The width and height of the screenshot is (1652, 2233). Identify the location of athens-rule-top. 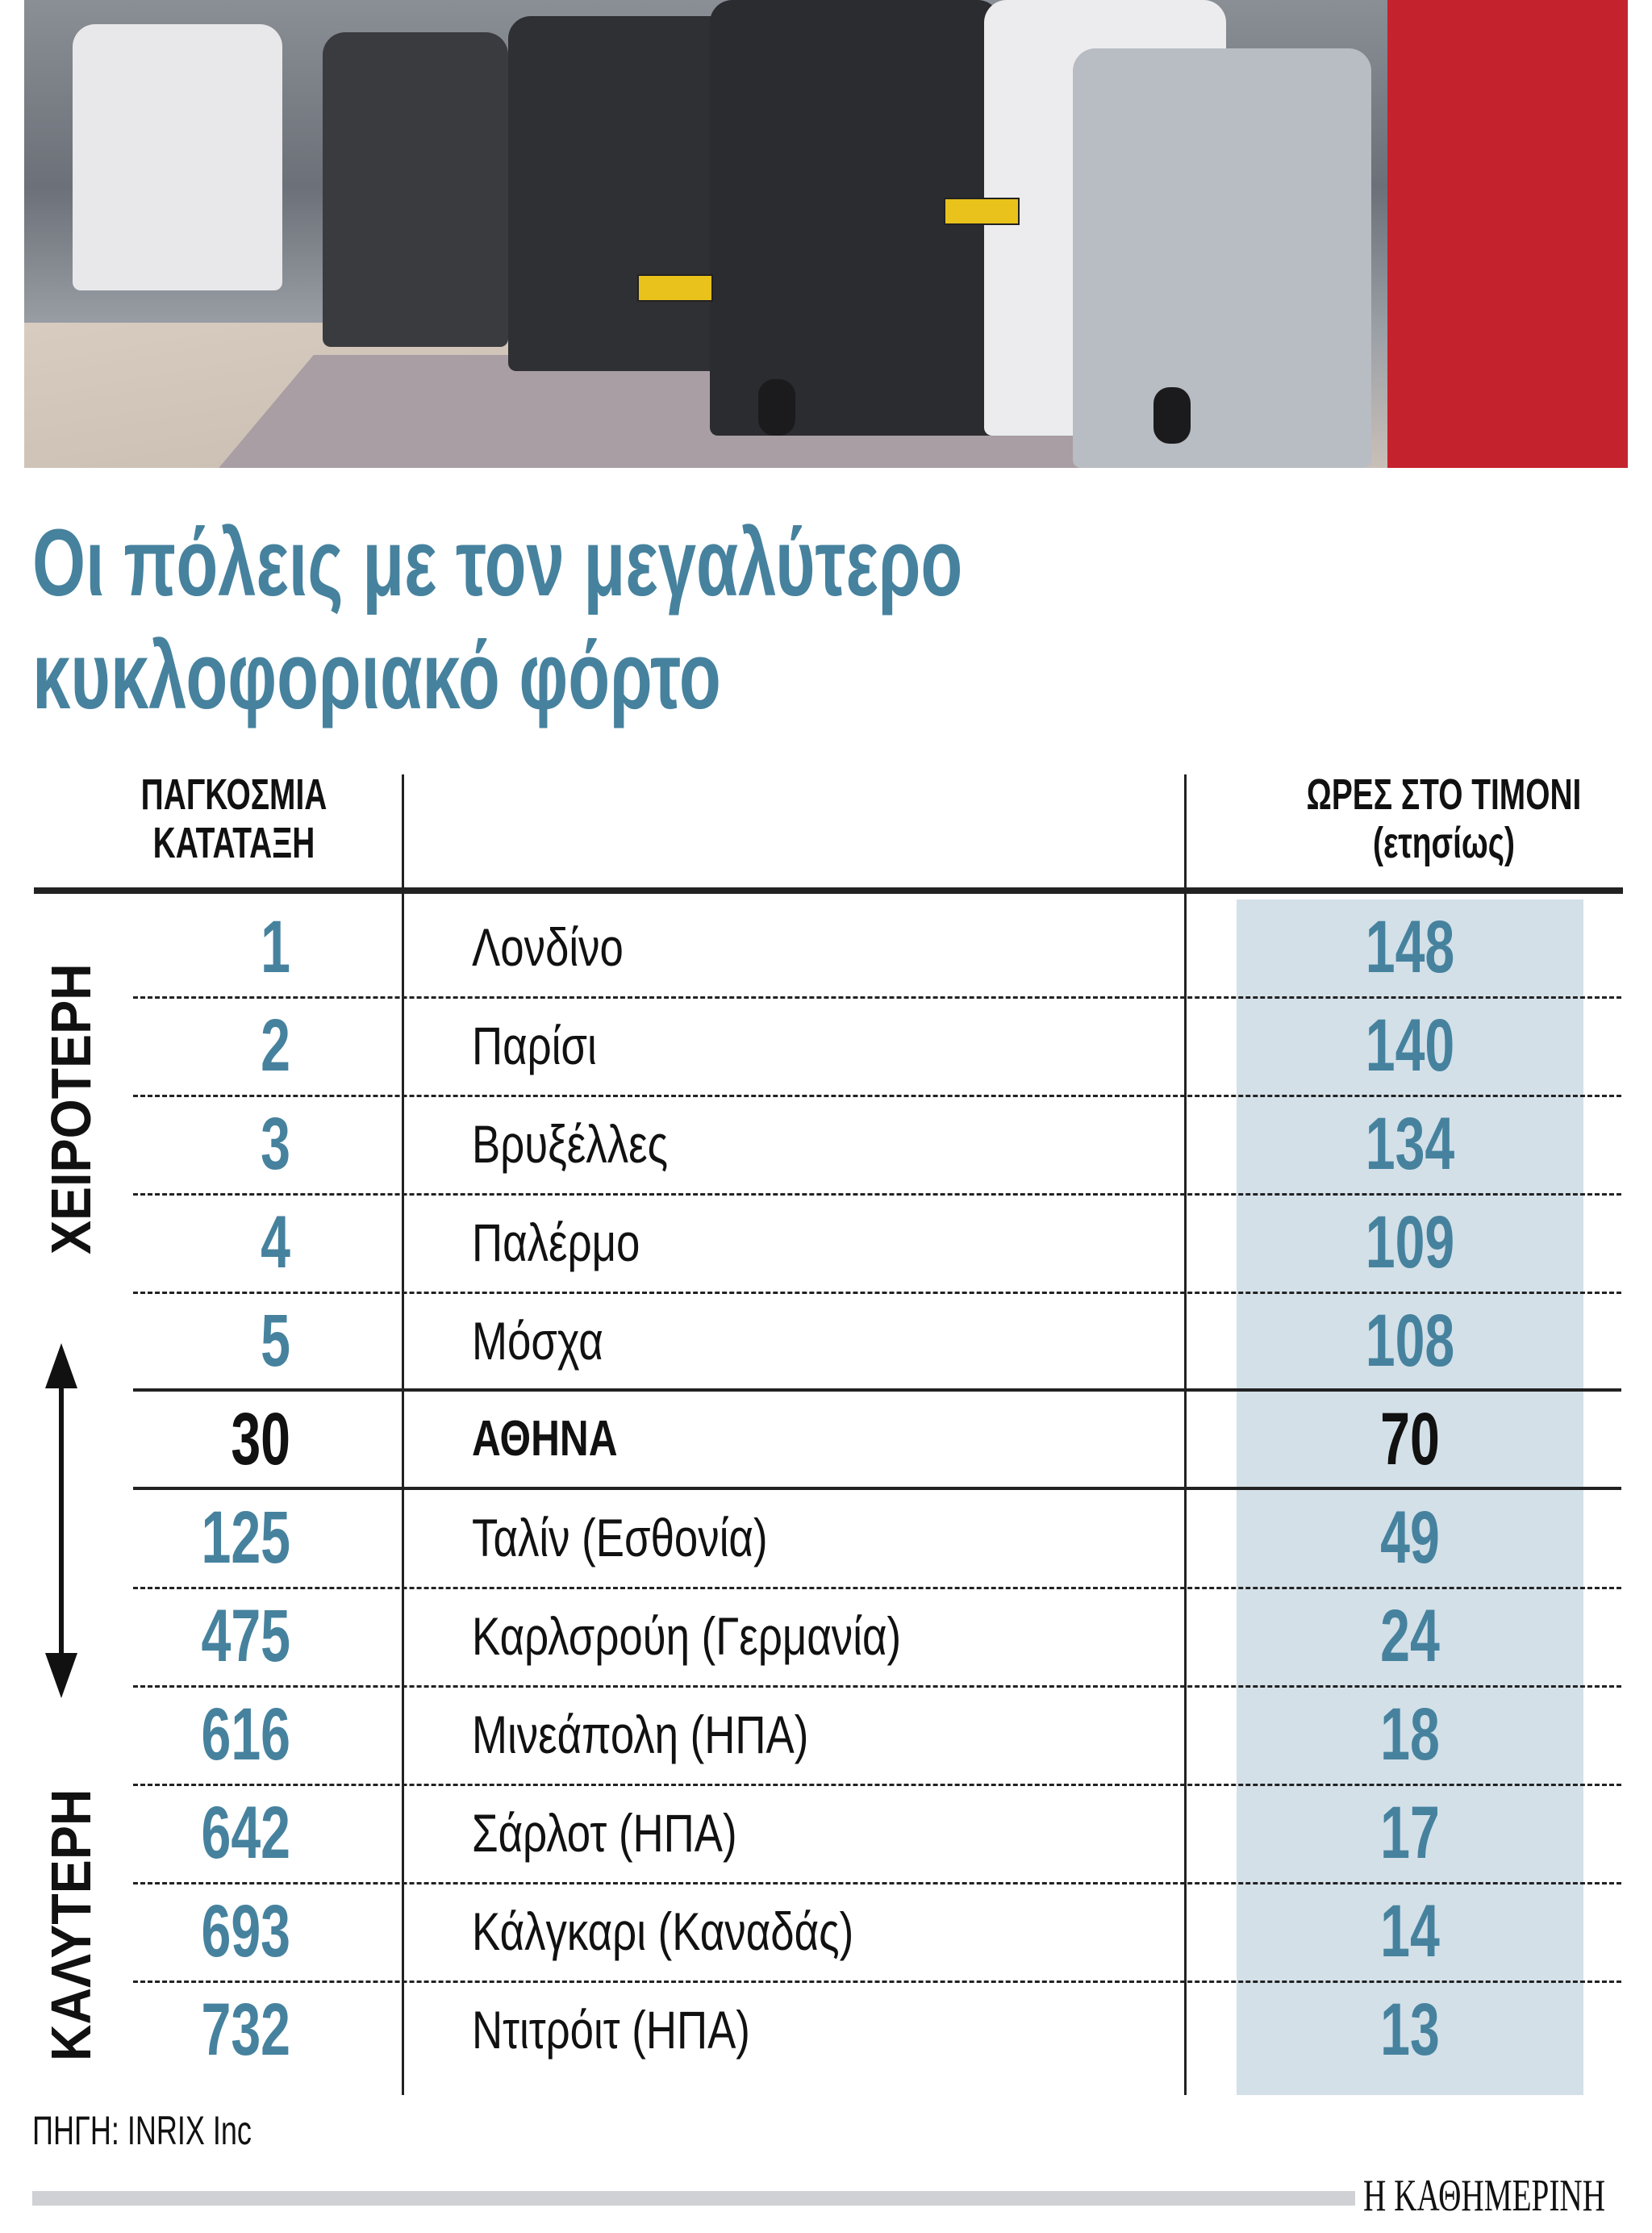
(877, 1390).